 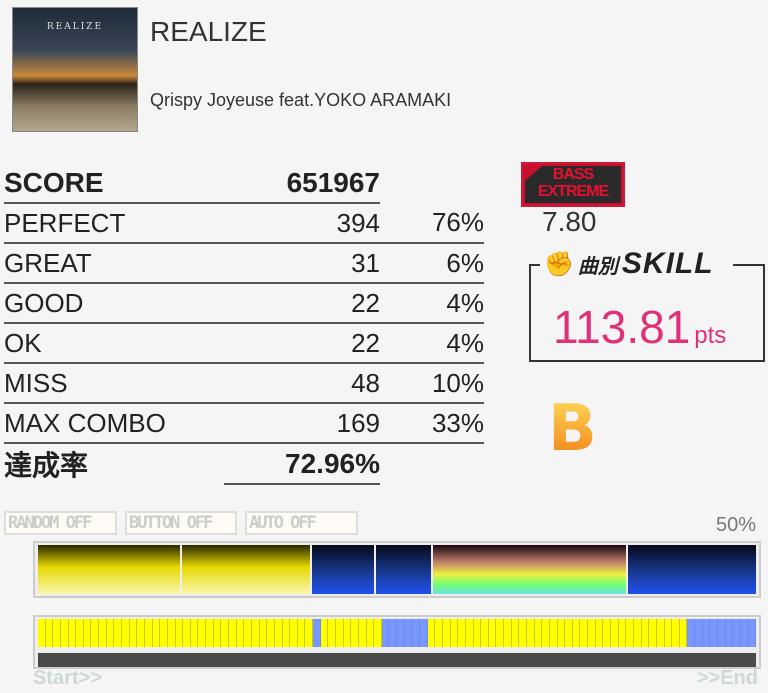 I want to click on rank-badge: B, so click(x=572, y=429).